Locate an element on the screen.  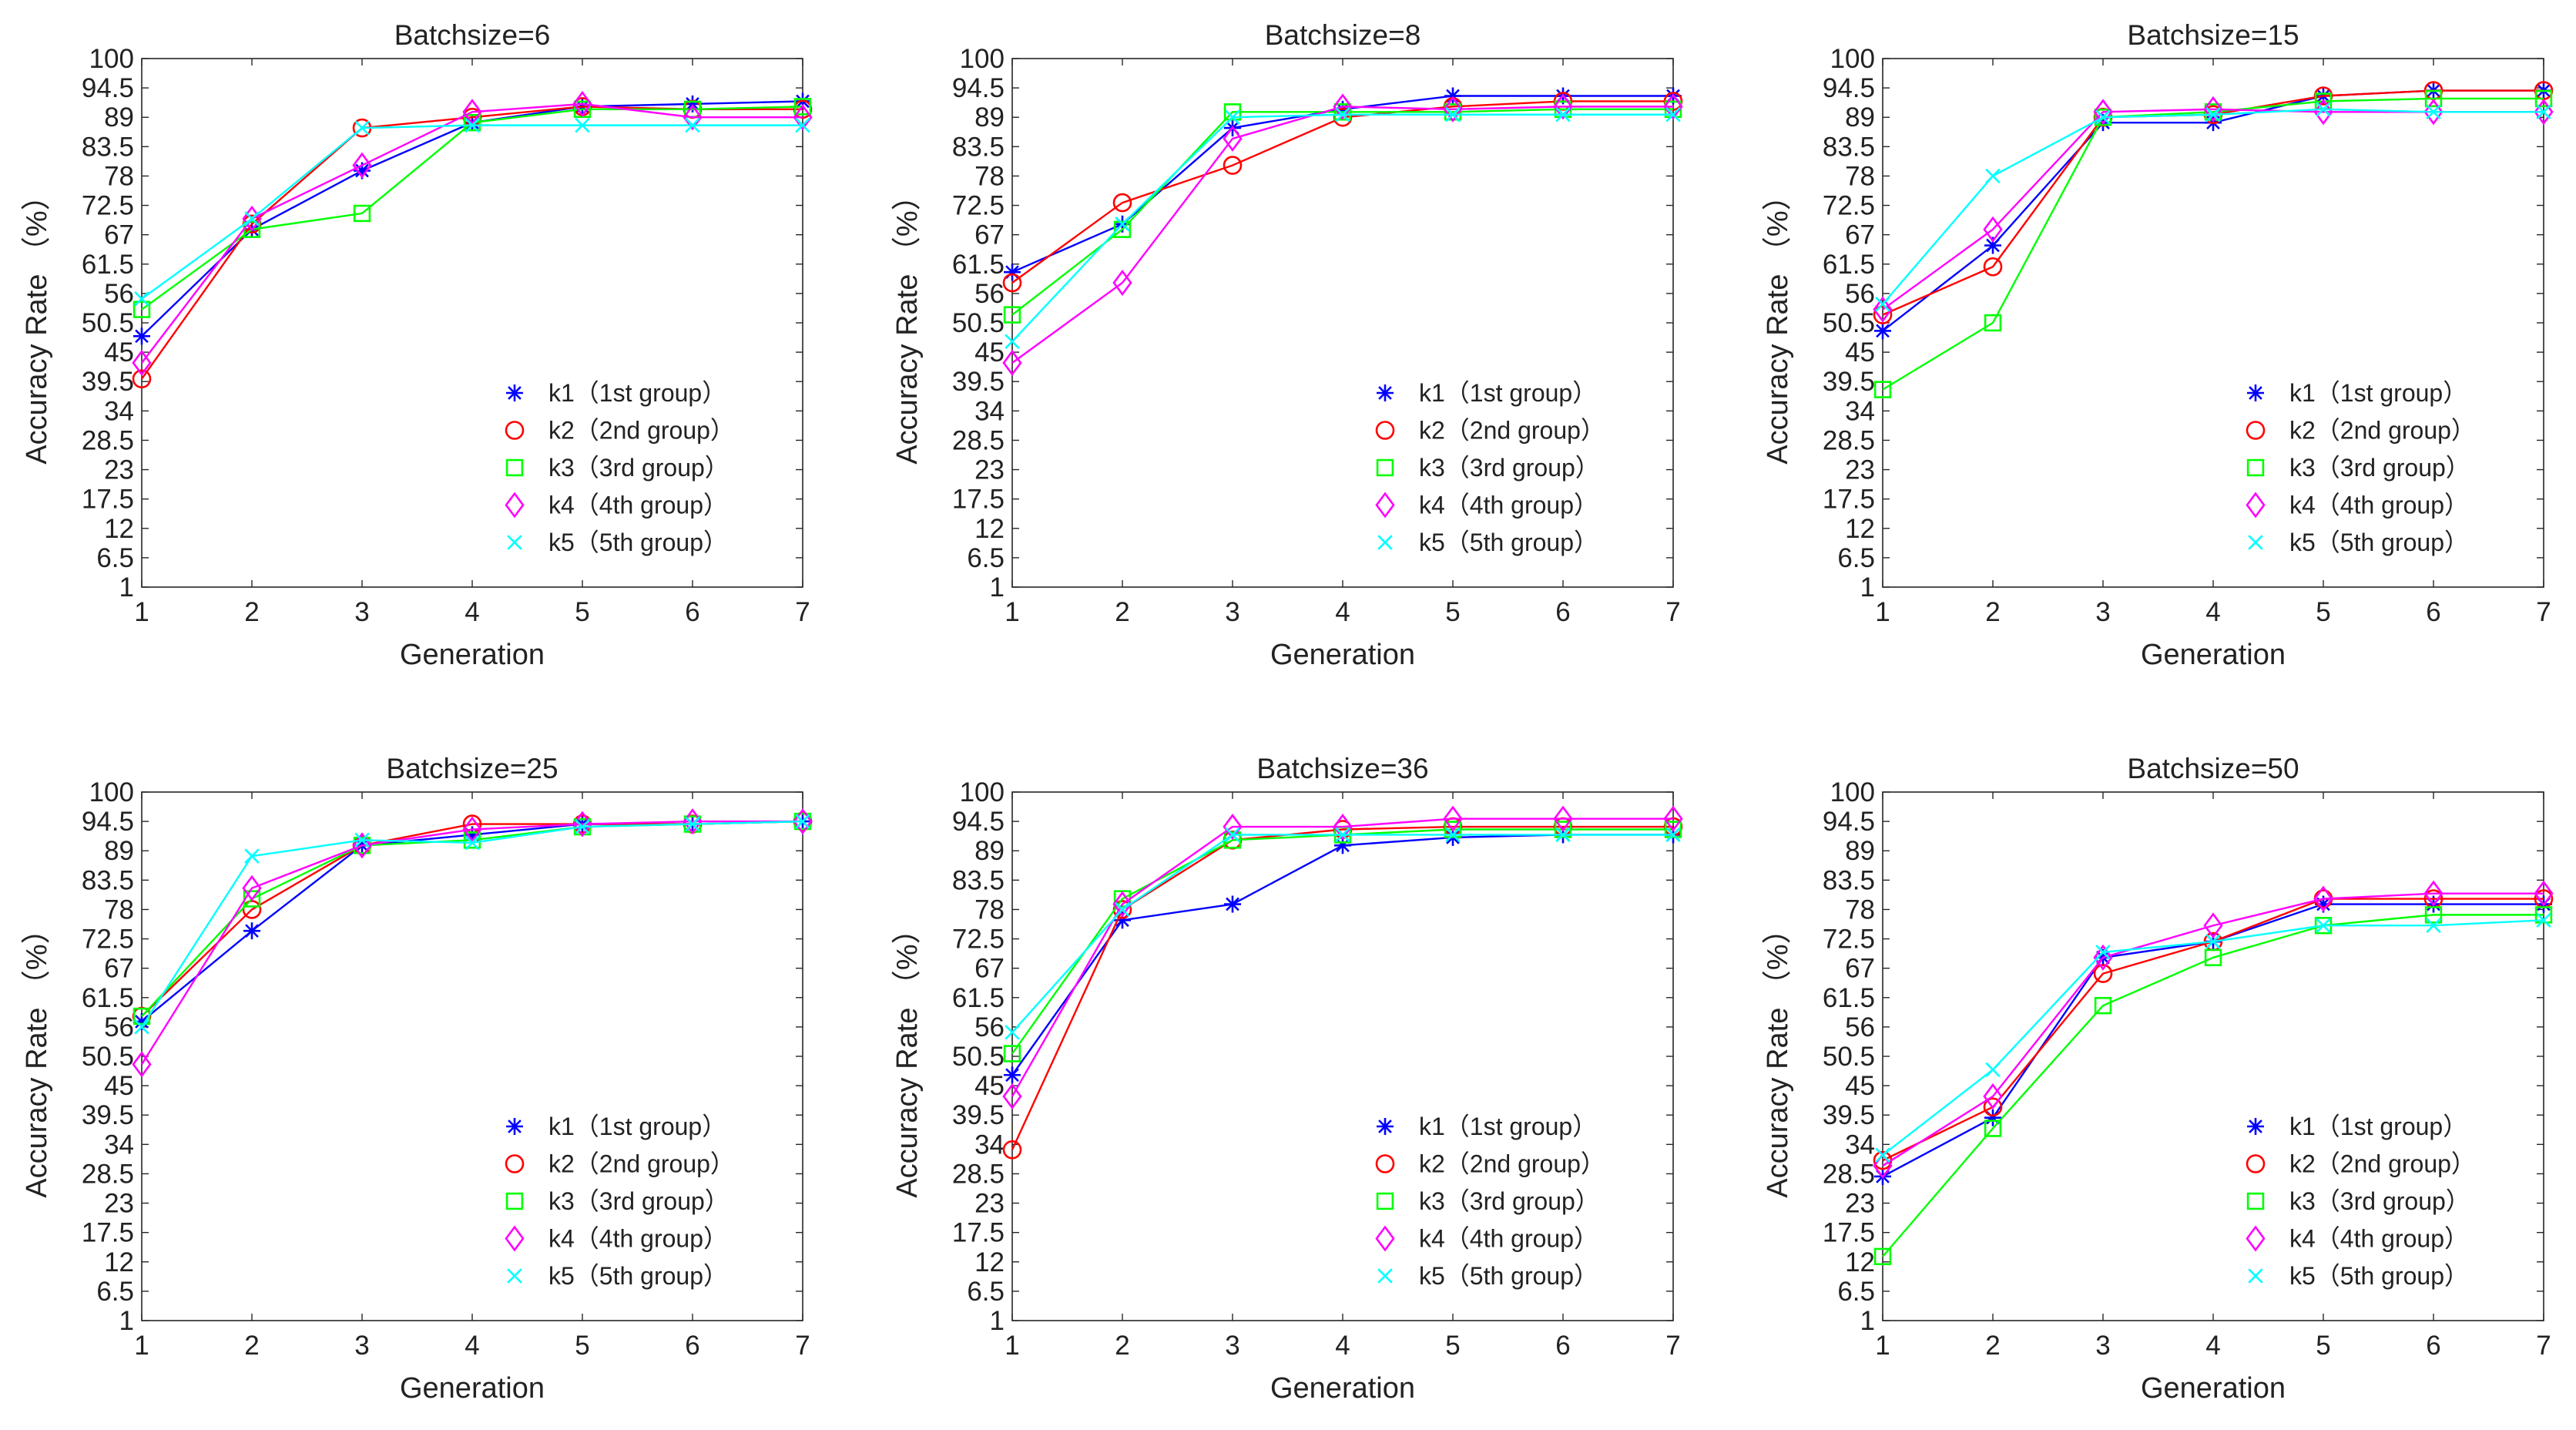
series-line-k4 is located at coordinates (1342, 235).